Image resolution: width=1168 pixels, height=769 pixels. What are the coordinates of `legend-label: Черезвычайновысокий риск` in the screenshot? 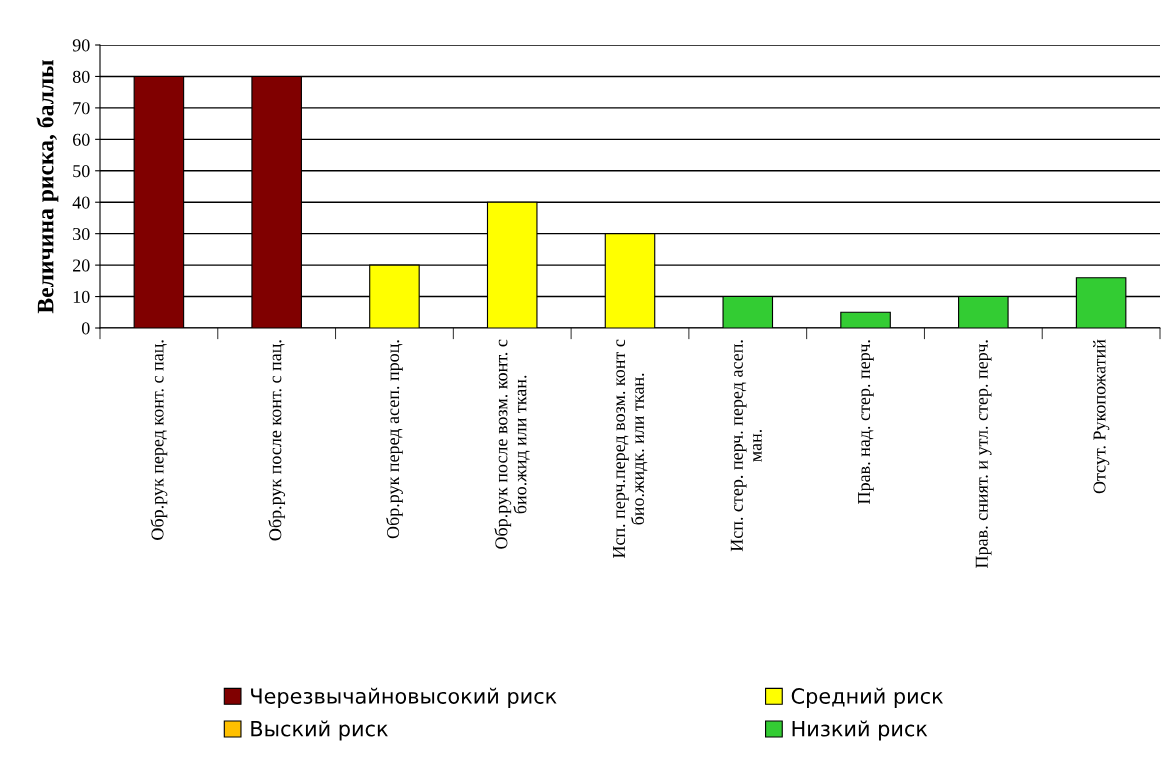 It's located at (404, 697).